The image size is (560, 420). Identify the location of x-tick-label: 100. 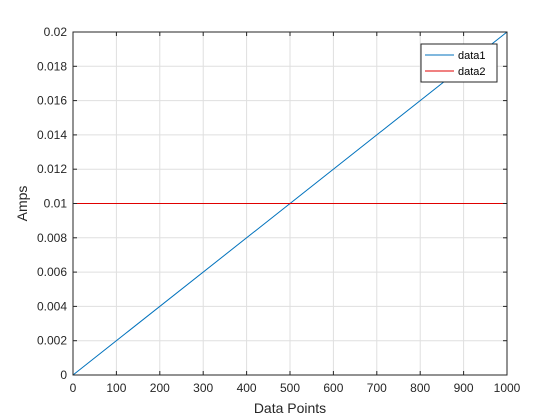
(116, 388).